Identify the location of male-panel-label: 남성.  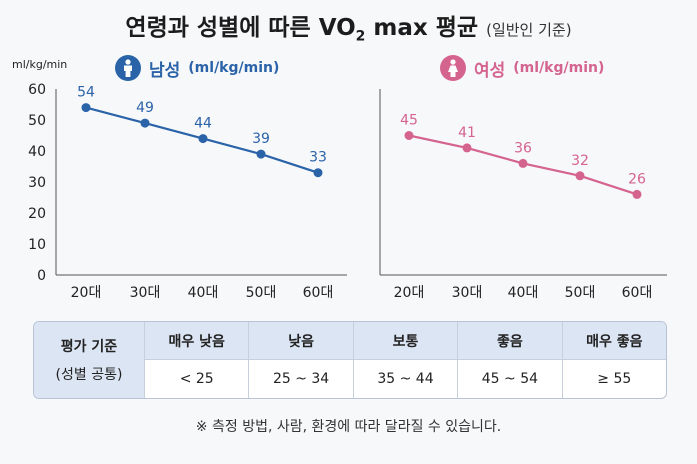
(165, 70).